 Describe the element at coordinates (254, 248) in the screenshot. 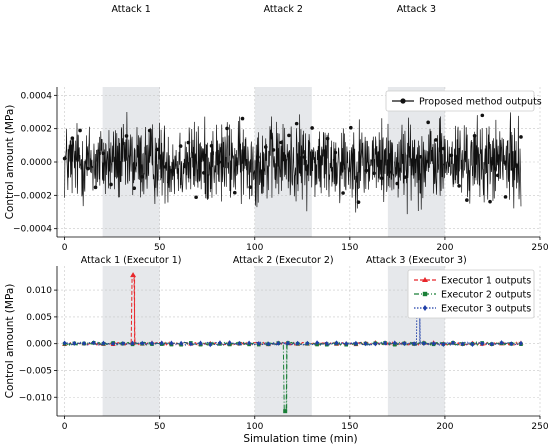

I see `x-tick-label-2: 100` at that location.